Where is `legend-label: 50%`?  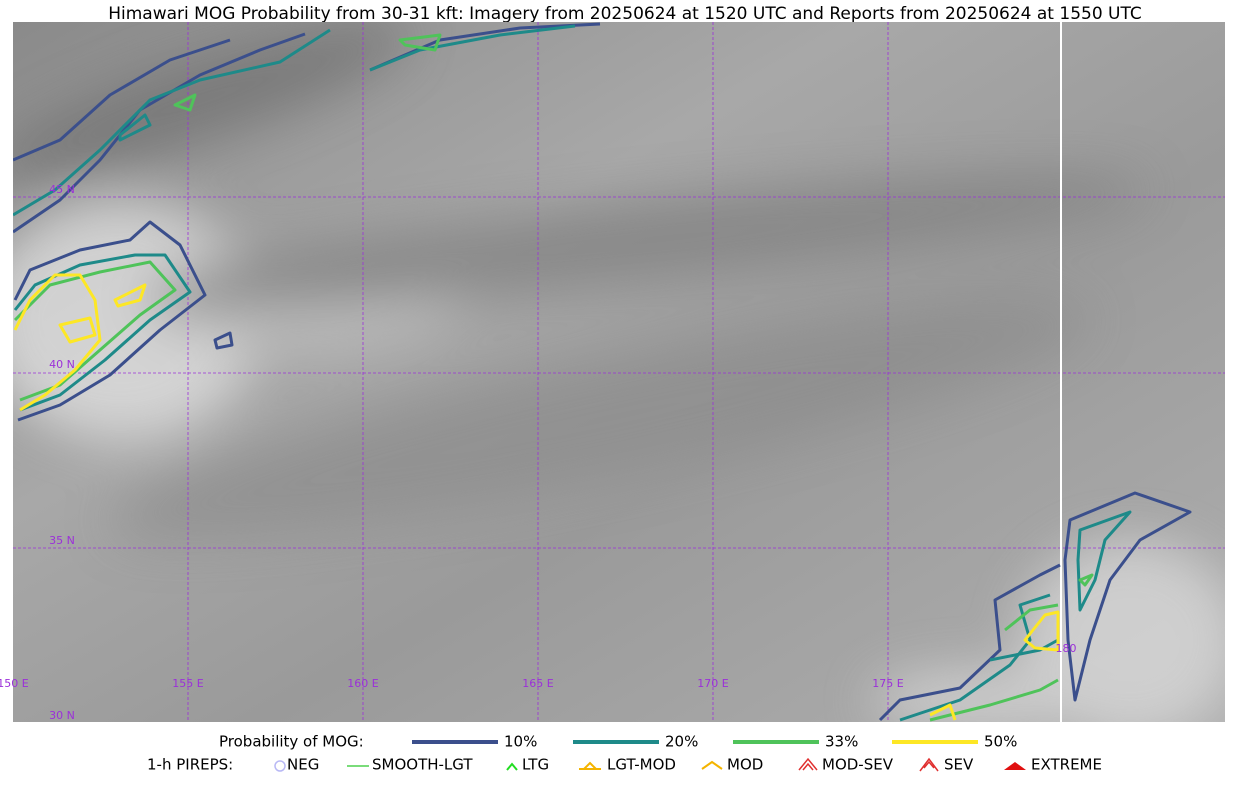
legend-label: 50% is located at coordinates (1000, 742).